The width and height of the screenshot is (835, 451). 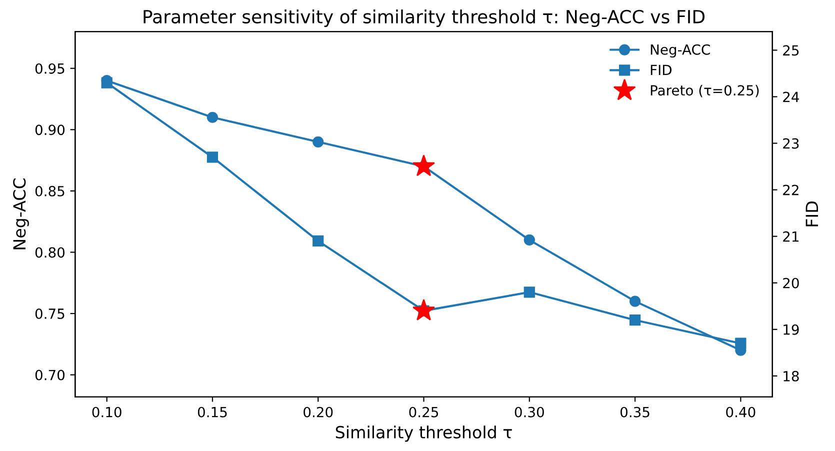 What do you see at coordinates (50, 375) in the screenshot?
I see `y-tick-label: 0.70` at bounding box center [50, 375].